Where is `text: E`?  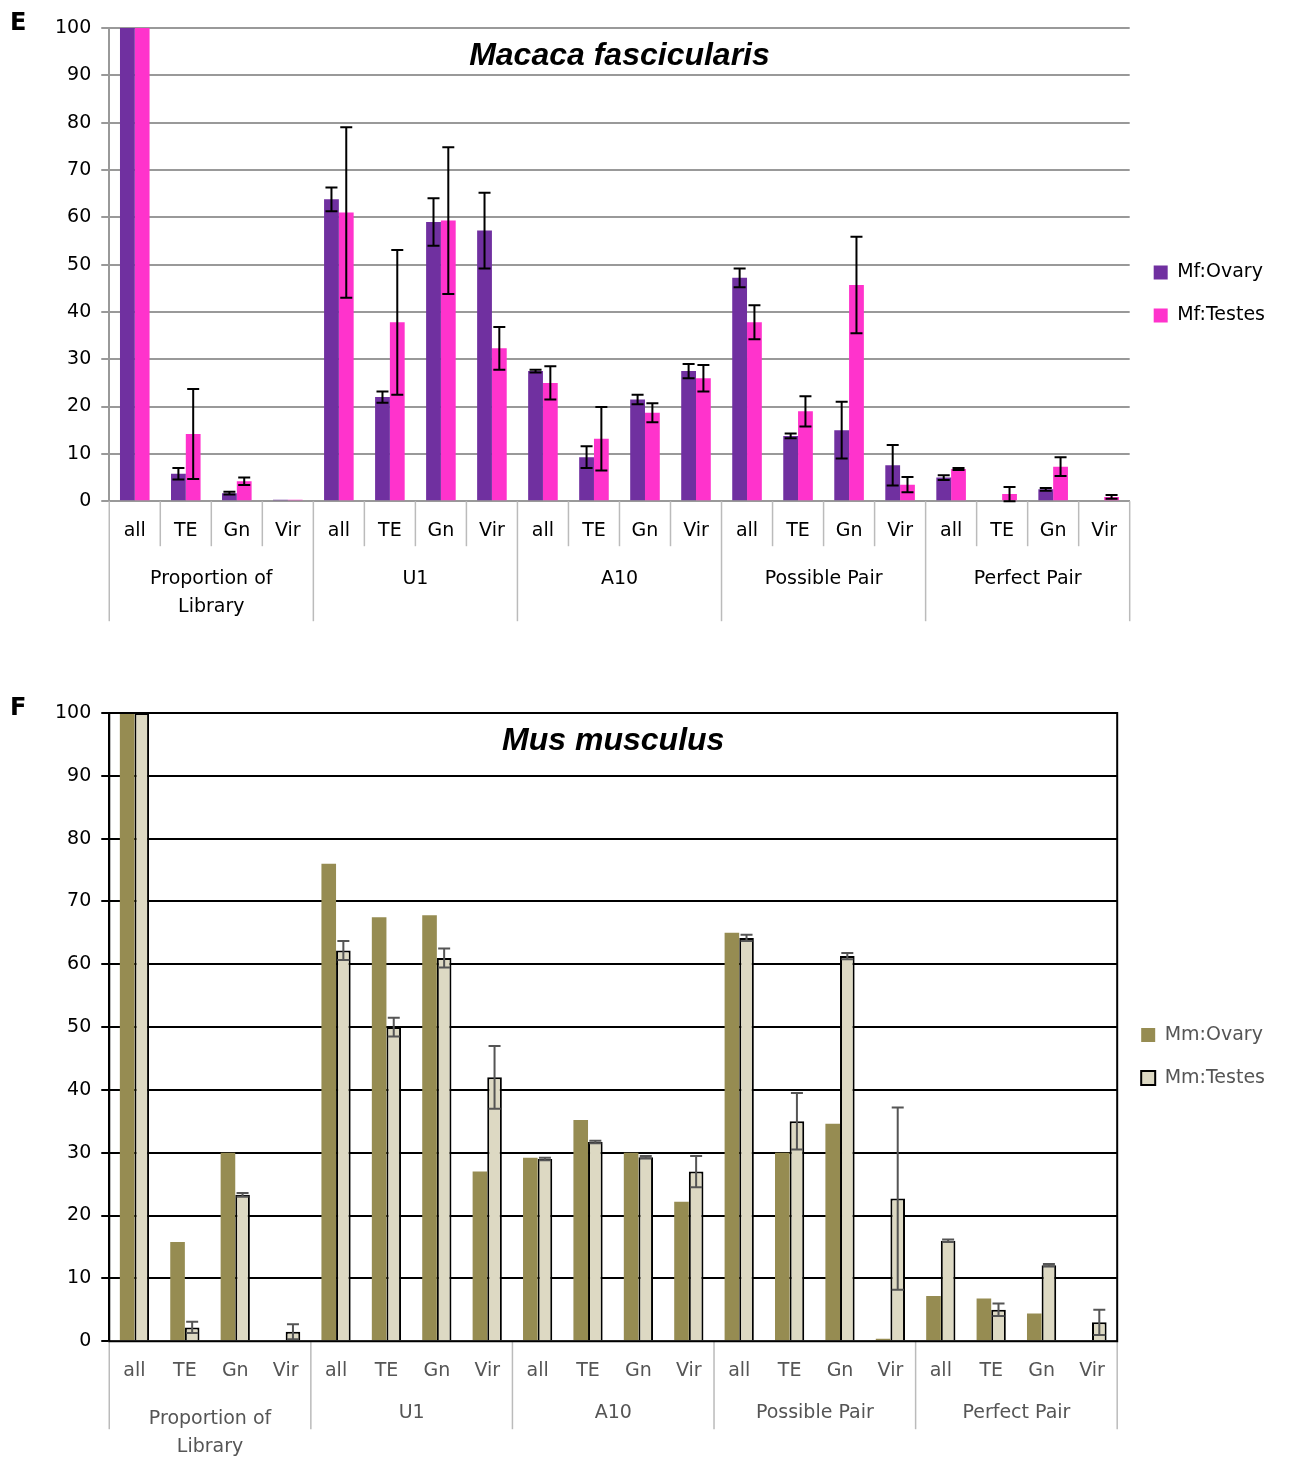
text: E is located at coordinates (18, 22).